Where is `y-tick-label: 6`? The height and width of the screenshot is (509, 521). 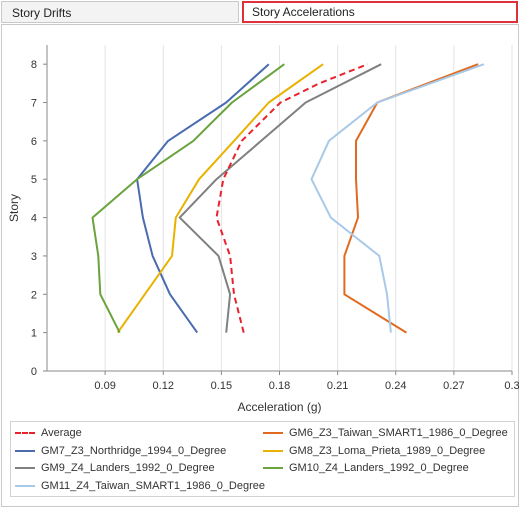 y-tick-label: 6 is located at coordinates (34, 142).